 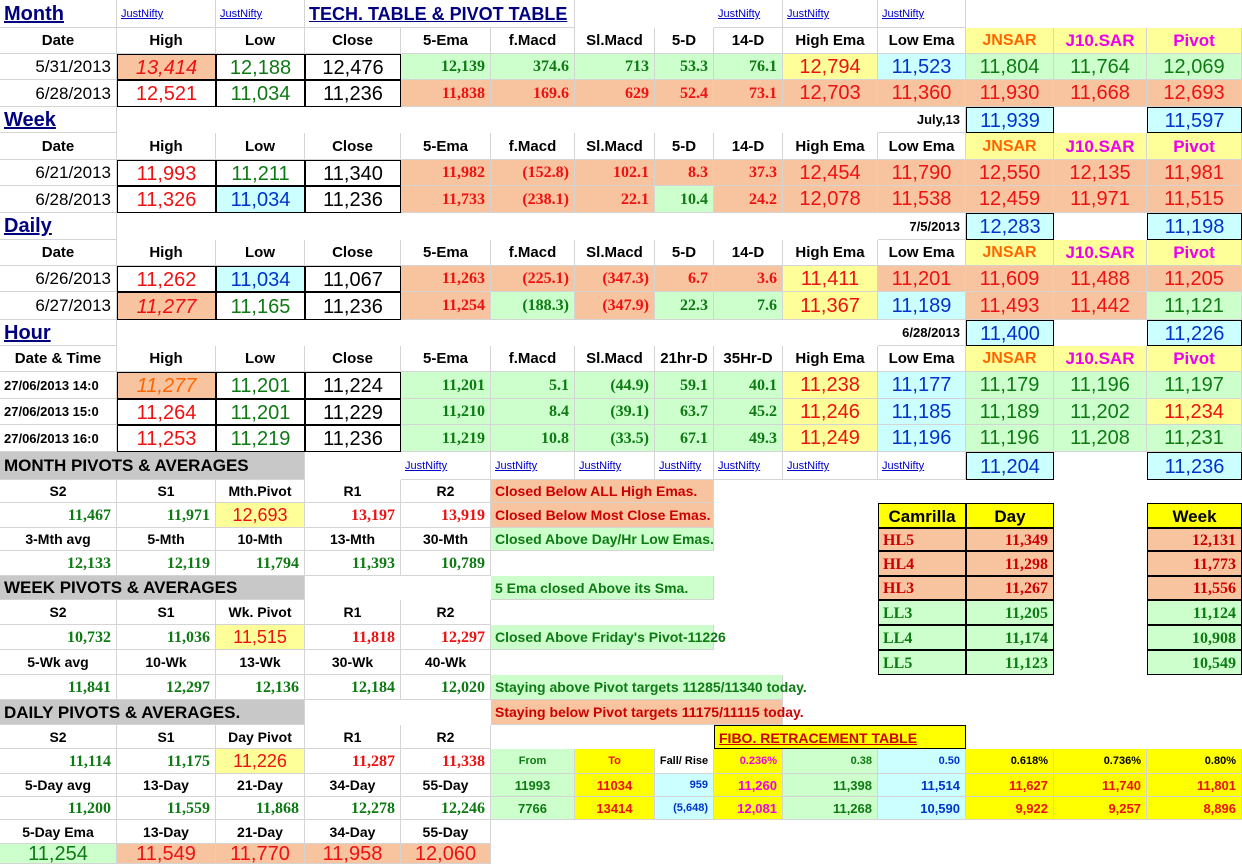 What do you see at coordinates (260, 412) in the screenshot?
I see `cell-r15-c2: 11,201` at bounding box center [260, 412].